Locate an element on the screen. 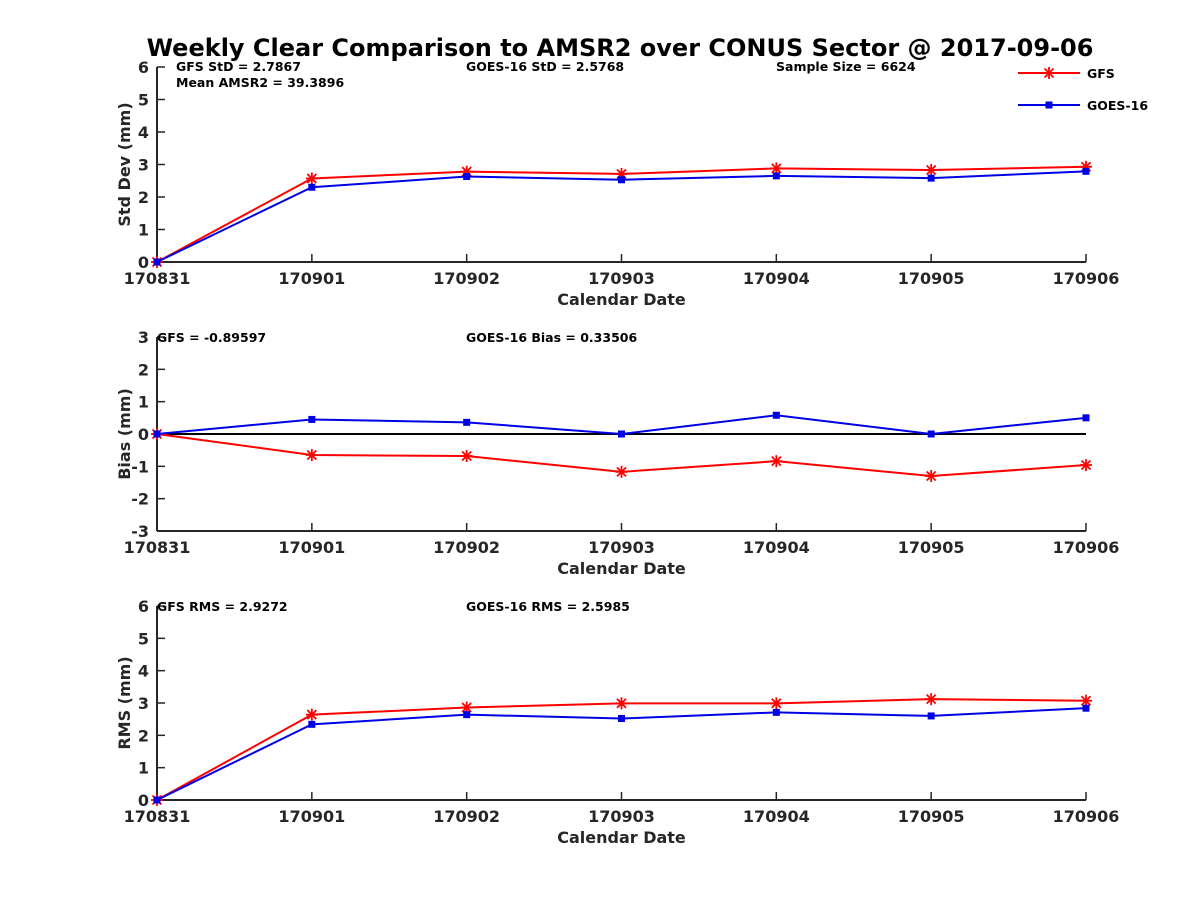 The width and height of the screenshot is (1200, 900). annotation: GOES-16 StD = 2.5768 is located at coordinates (545, 66).